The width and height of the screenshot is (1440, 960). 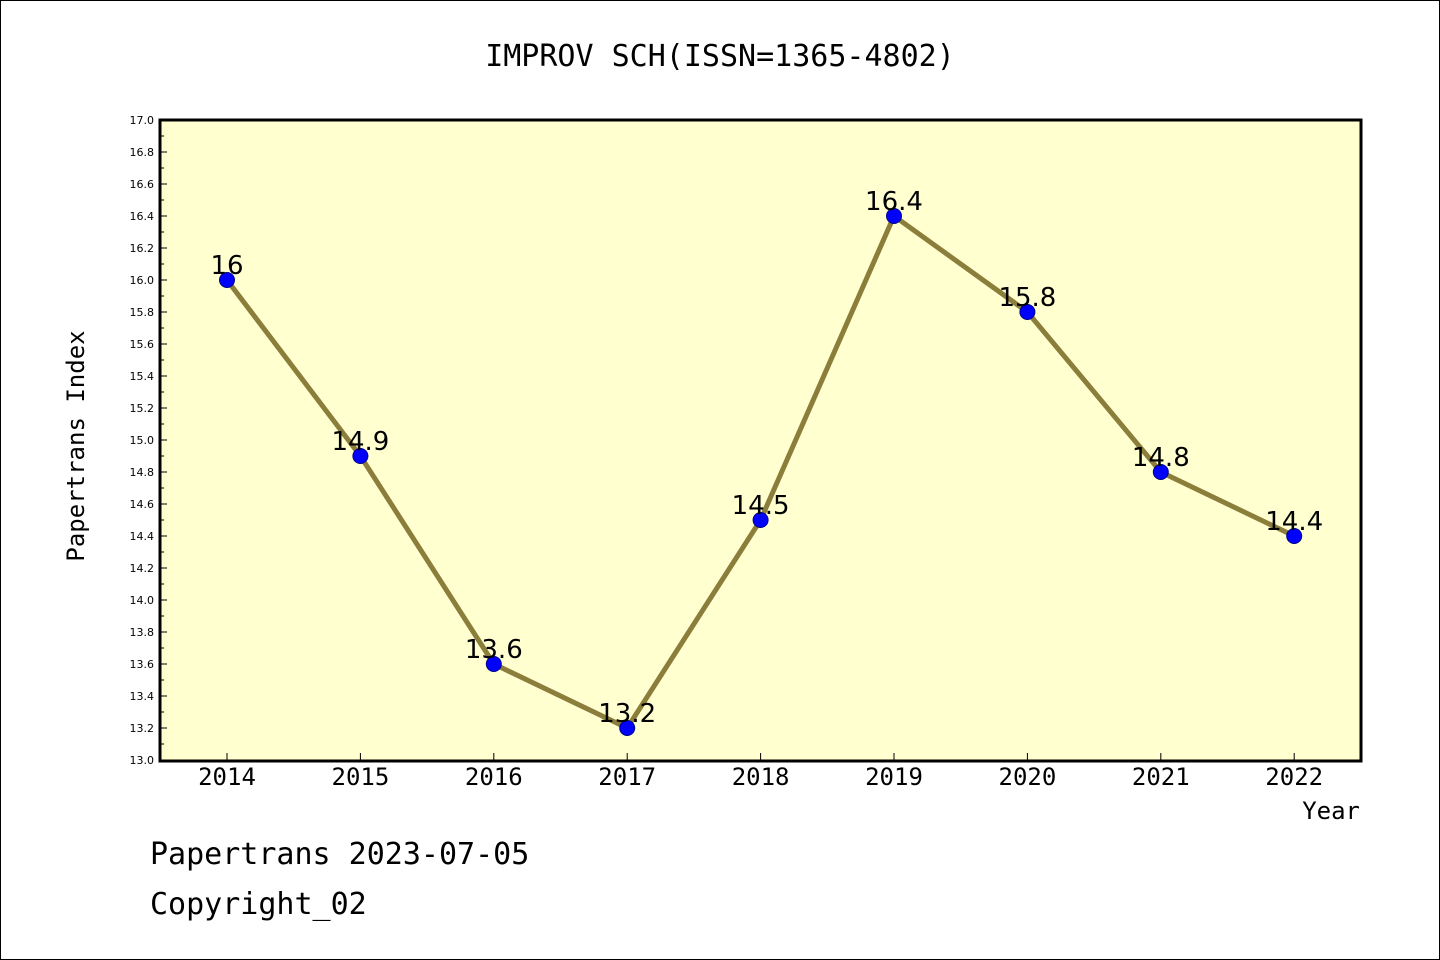 I want to click on data-label: 13.2, so click(x=627, y=714).